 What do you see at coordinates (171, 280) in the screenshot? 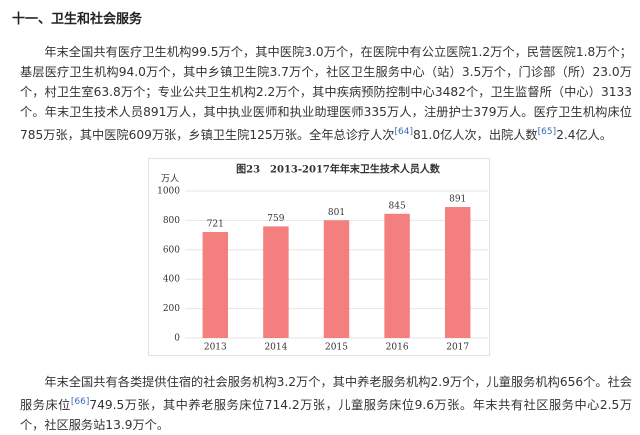
I see `y-tick-label: 400` at bounding box center [171, 280].